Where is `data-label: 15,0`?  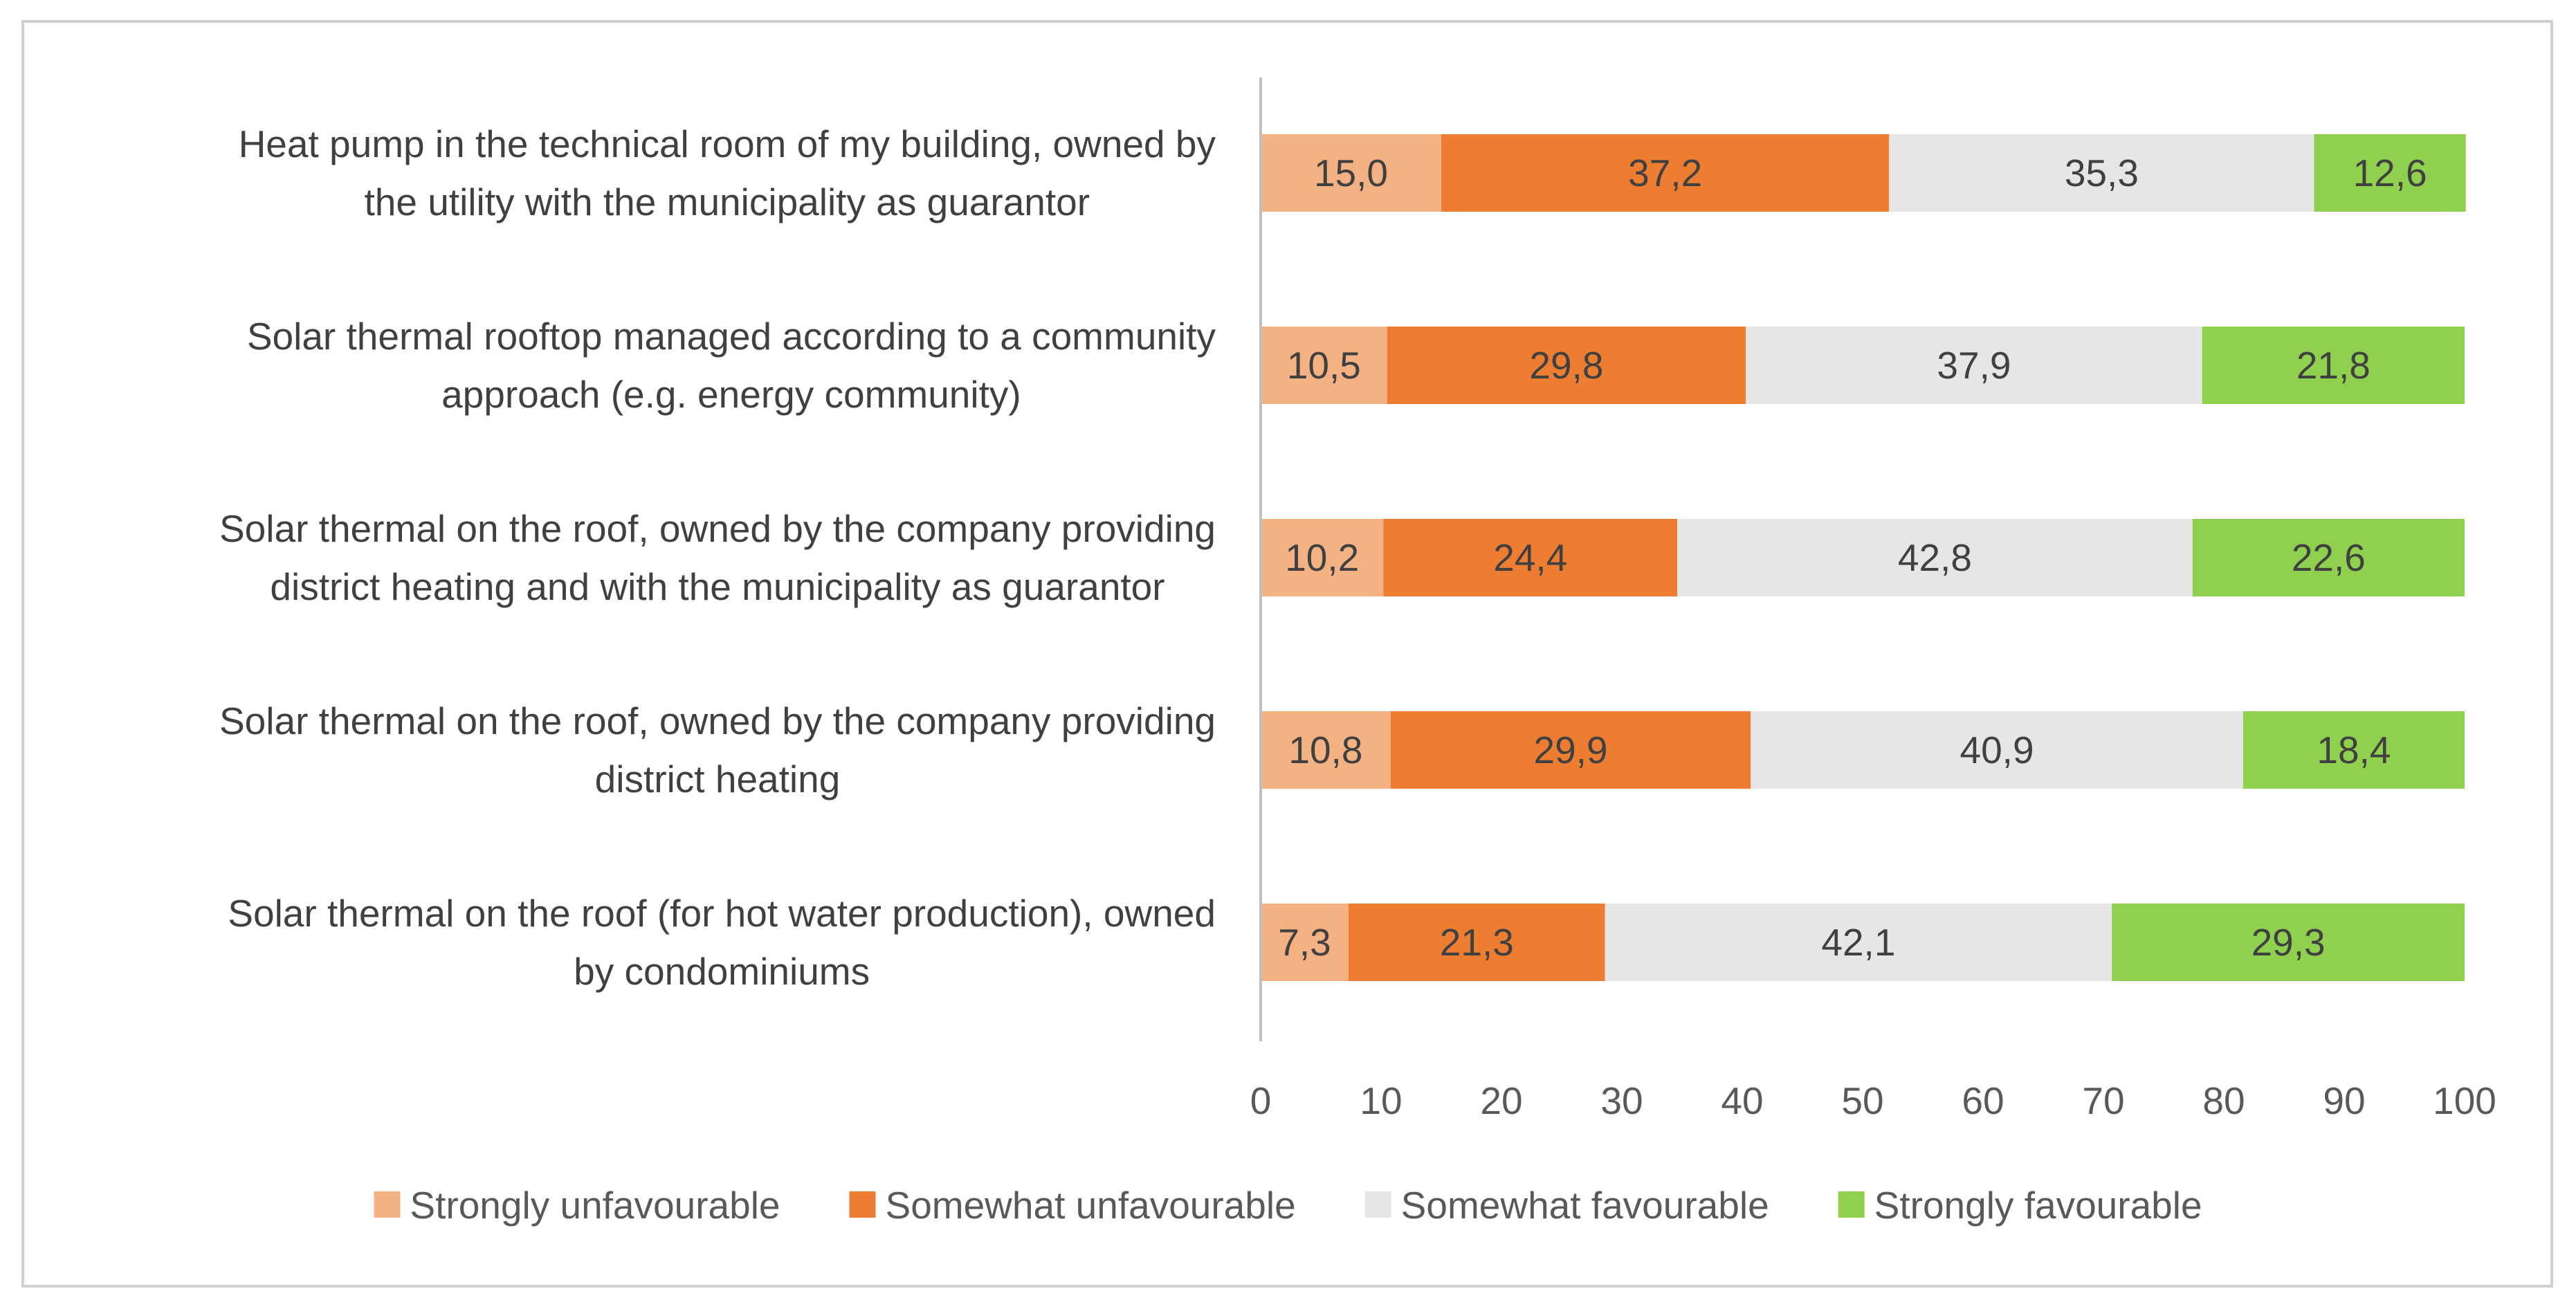
data-label: 15,0 is located at coordinates (1351, 173).